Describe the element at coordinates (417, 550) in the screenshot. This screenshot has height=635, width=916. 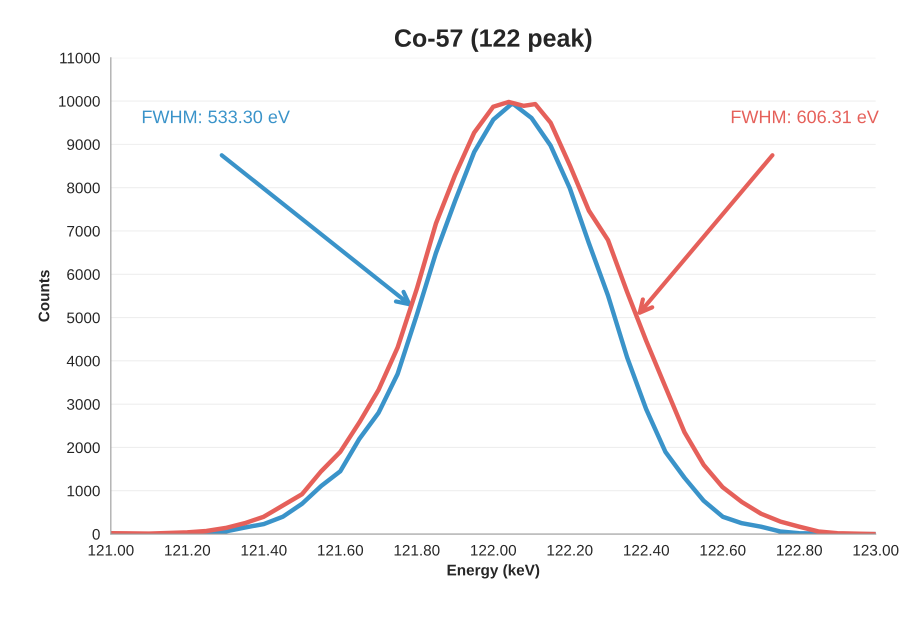
I see `x-tick-label: 121.80` at that location.